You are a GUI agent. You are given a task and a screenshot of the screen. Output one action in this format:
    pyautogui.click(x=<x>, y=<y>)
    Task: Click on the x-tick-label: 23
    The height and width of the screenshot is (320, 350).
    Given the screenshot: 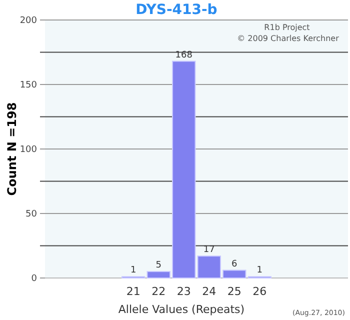 What is the action you would take?
    pyautogui.click(x=183, y=291)
    